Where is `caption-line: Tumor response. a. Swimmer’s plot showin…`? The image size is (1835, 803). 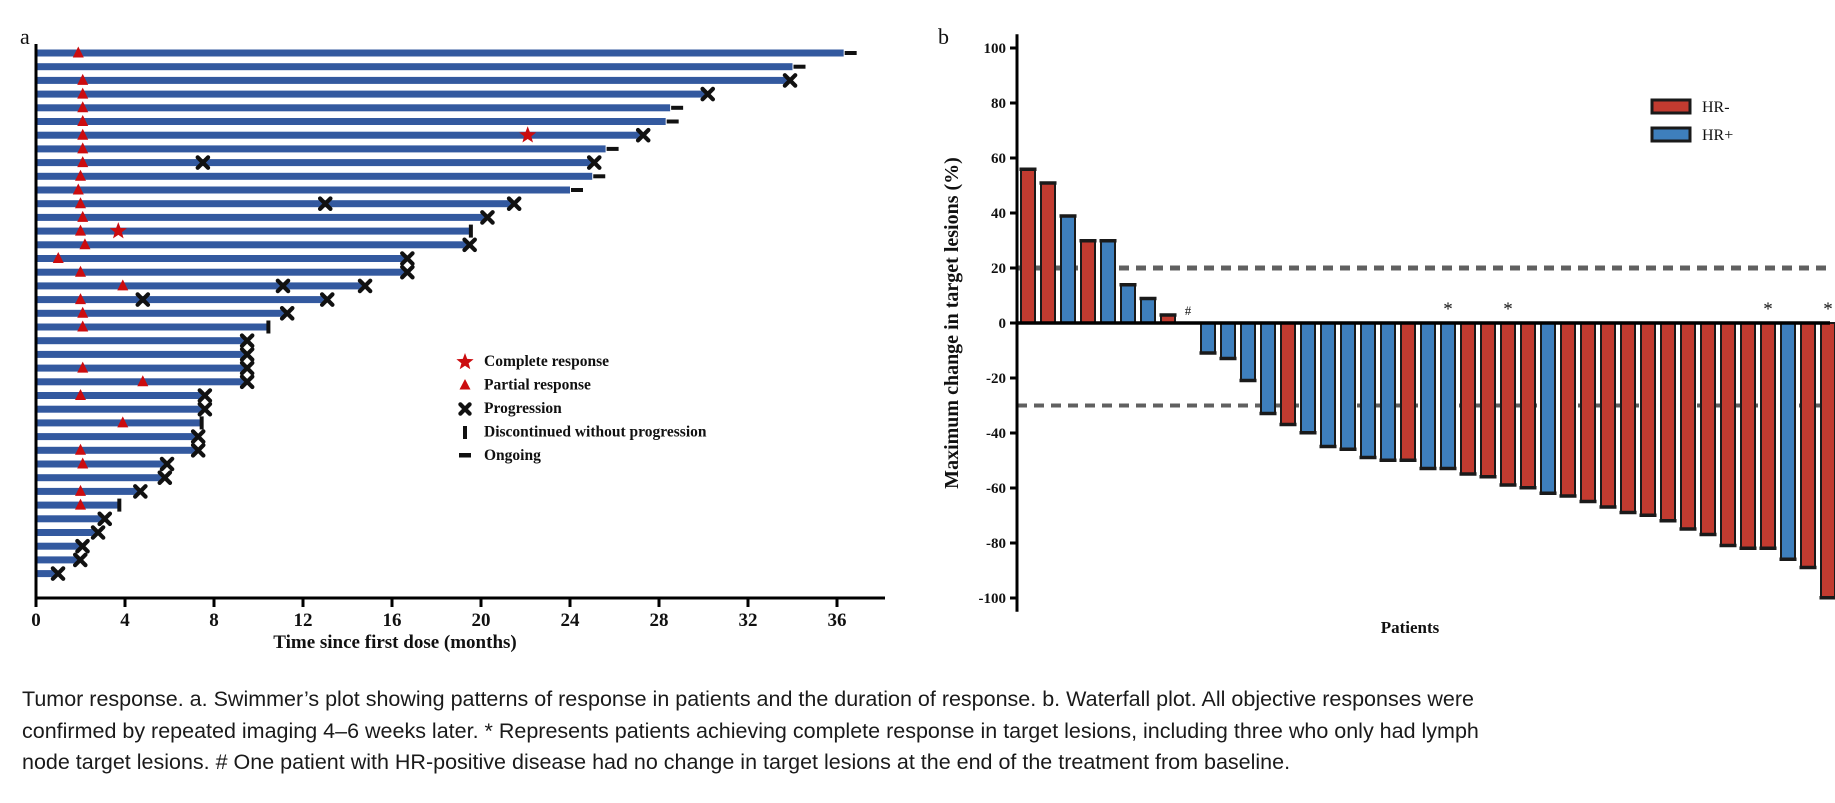
caption-line: Tumor response. a. Swimmer’s plot showin… is located at coordinates (748, 699).